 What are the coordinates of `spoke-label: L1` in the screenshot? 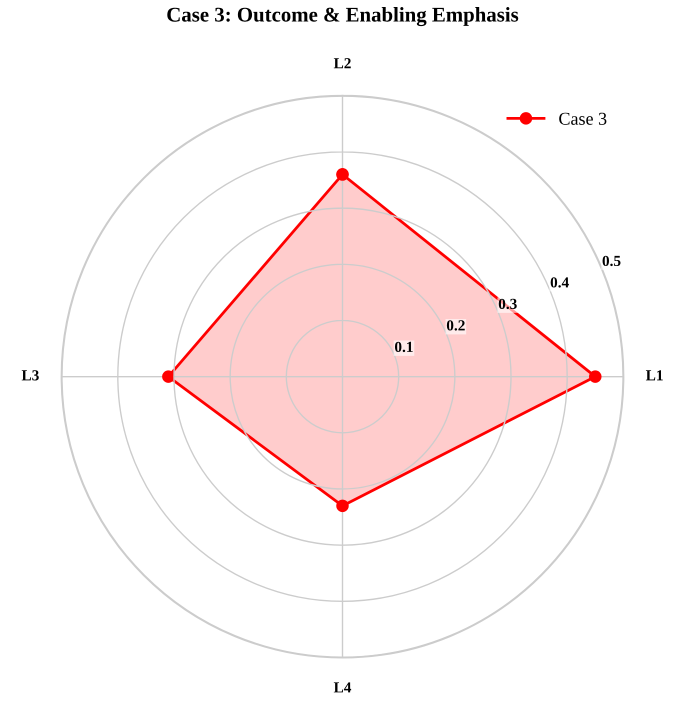 It's located at (654, 375).